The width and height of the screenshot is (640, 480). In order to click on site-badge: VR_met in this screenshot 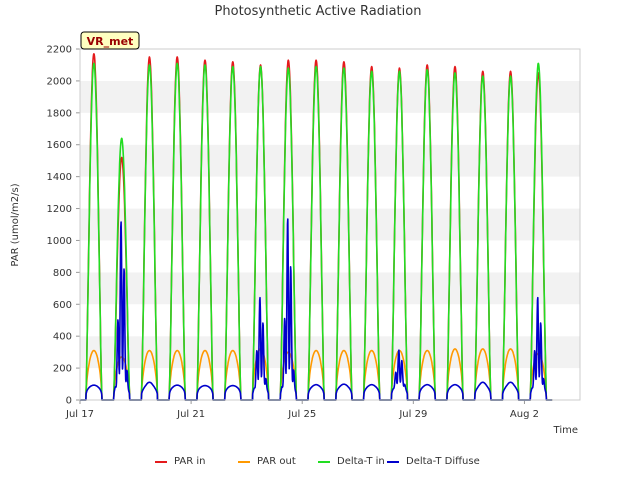, I will do `click(110, 40)`.